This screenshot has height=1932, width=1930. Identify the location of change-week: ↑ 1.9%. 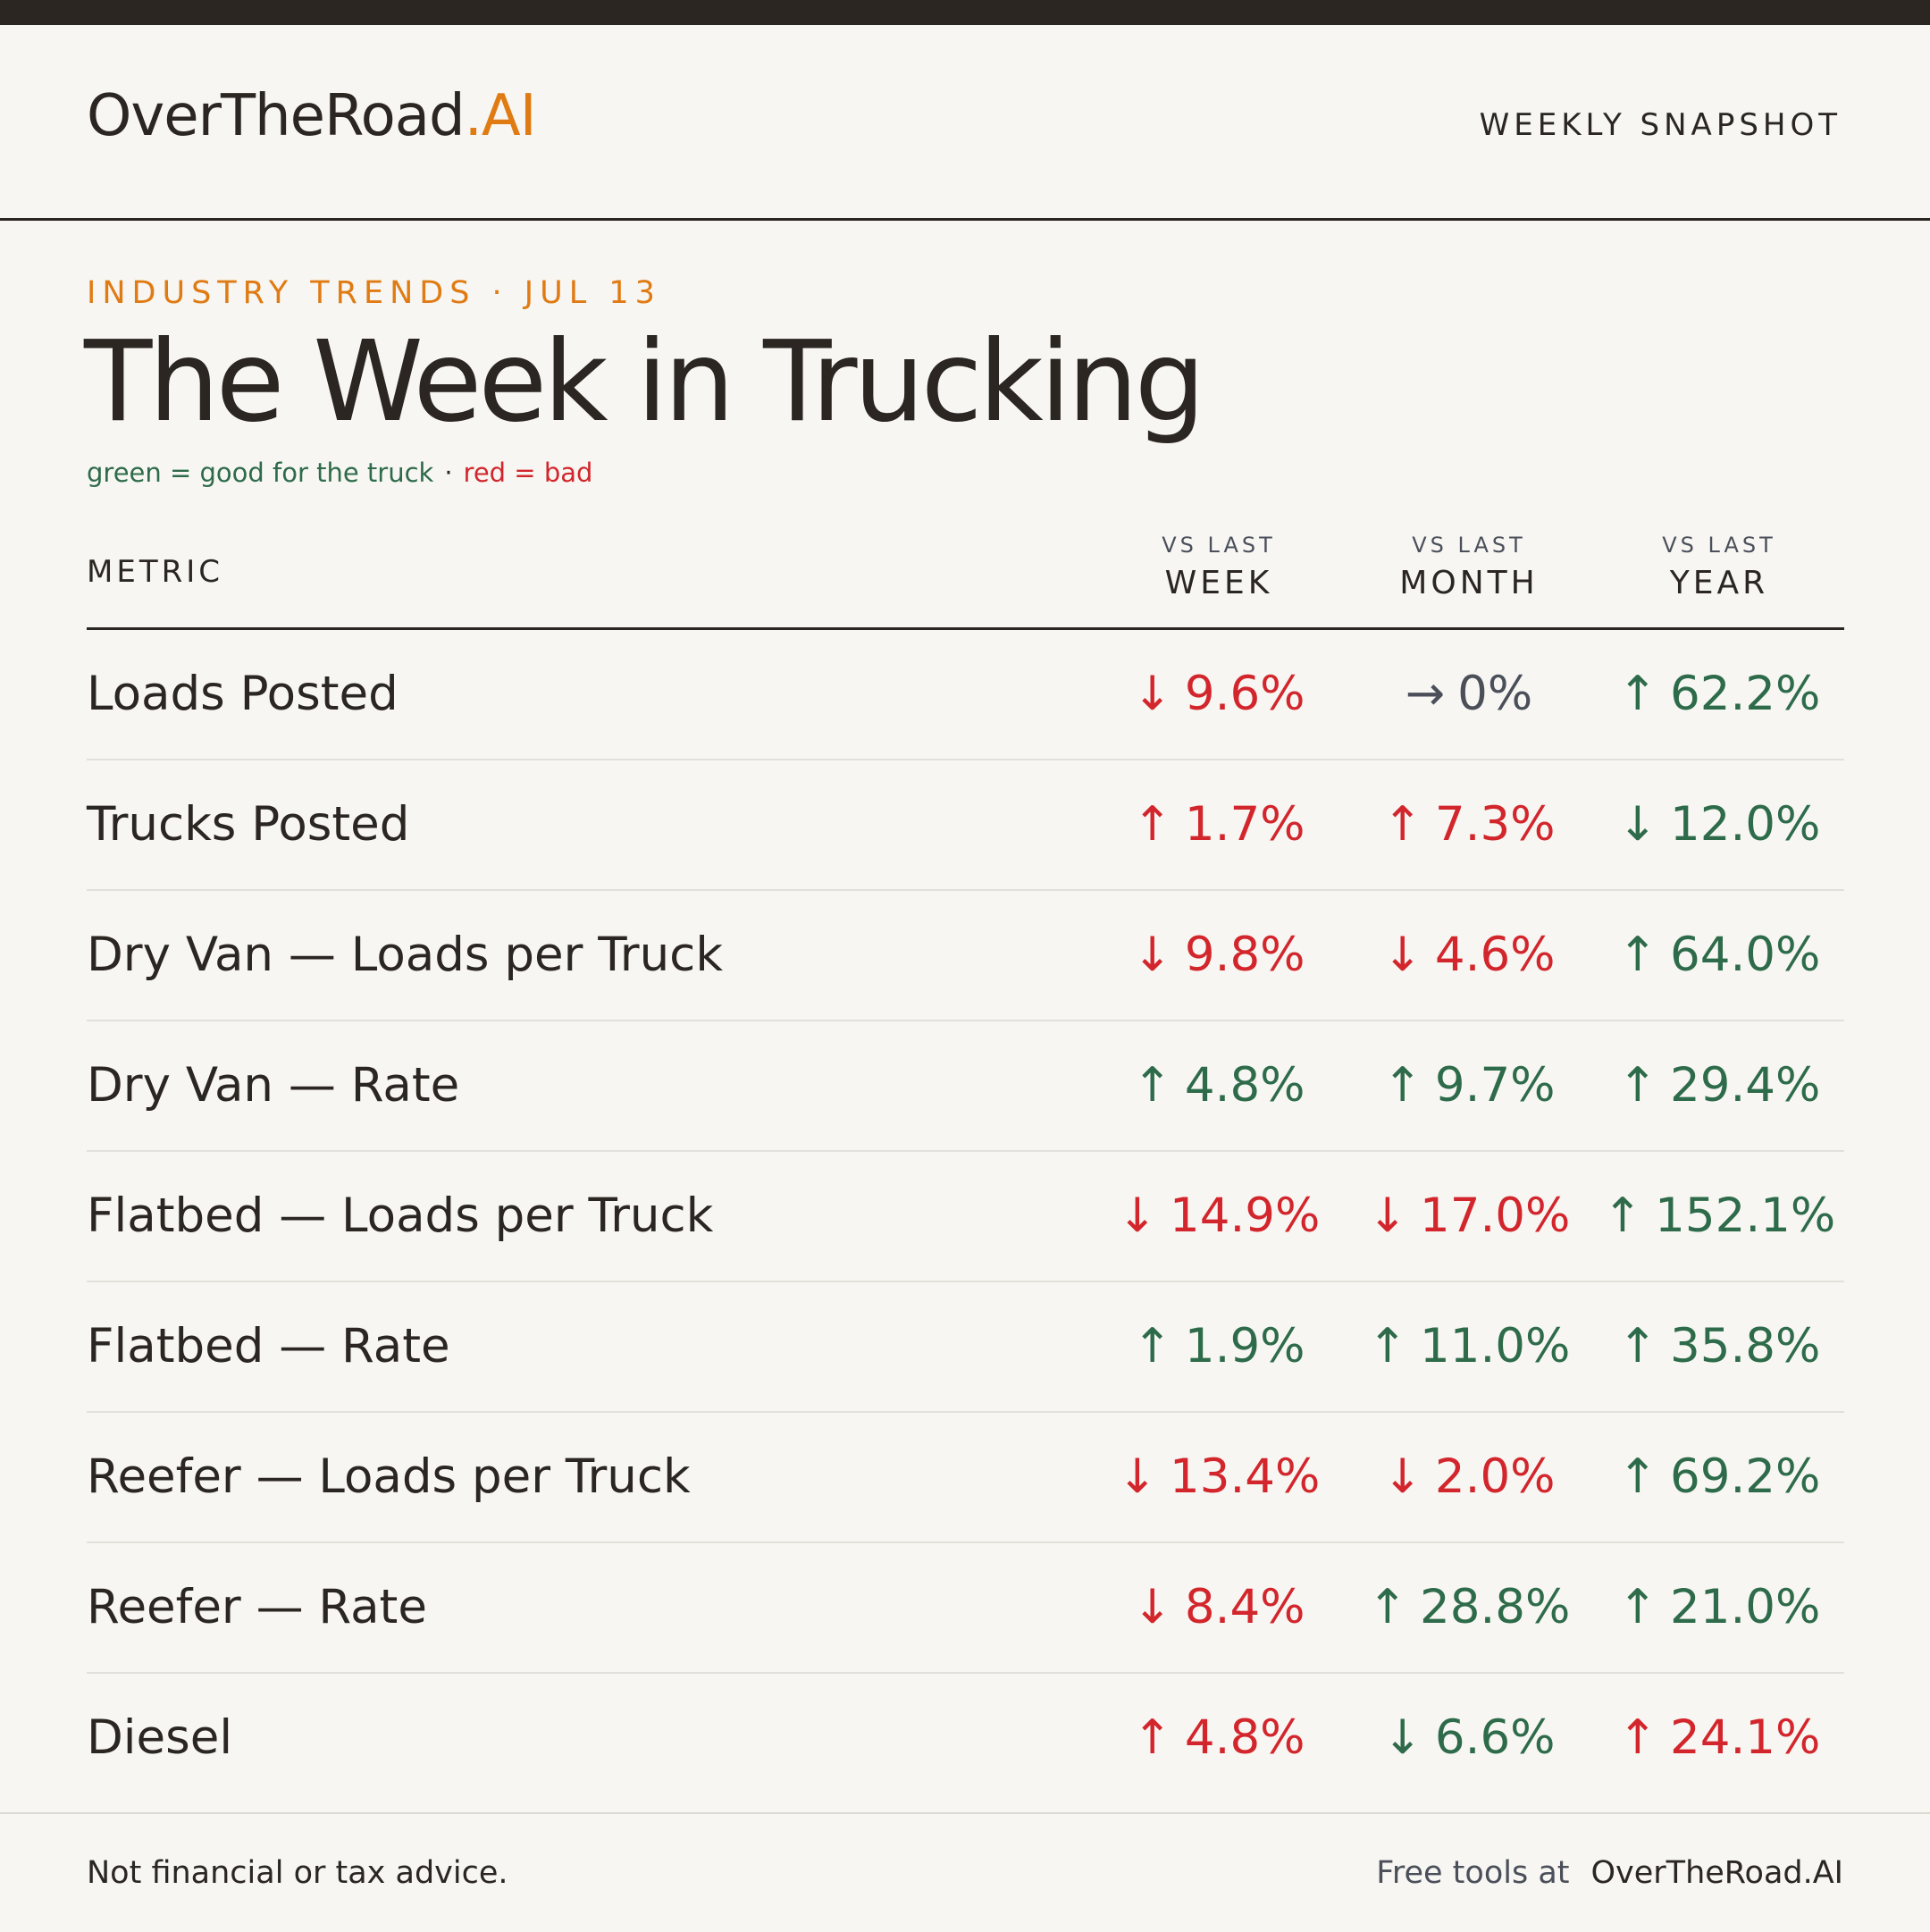
(1219, 1346).